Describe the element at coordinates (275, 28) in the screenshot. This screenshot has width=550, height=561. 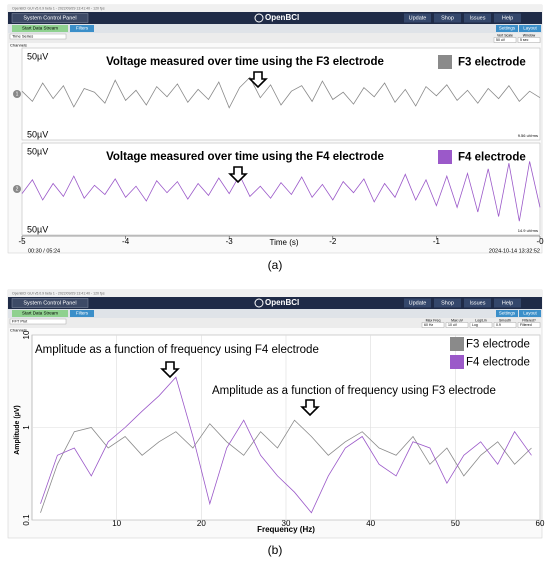
I see `toolbar` at that location.